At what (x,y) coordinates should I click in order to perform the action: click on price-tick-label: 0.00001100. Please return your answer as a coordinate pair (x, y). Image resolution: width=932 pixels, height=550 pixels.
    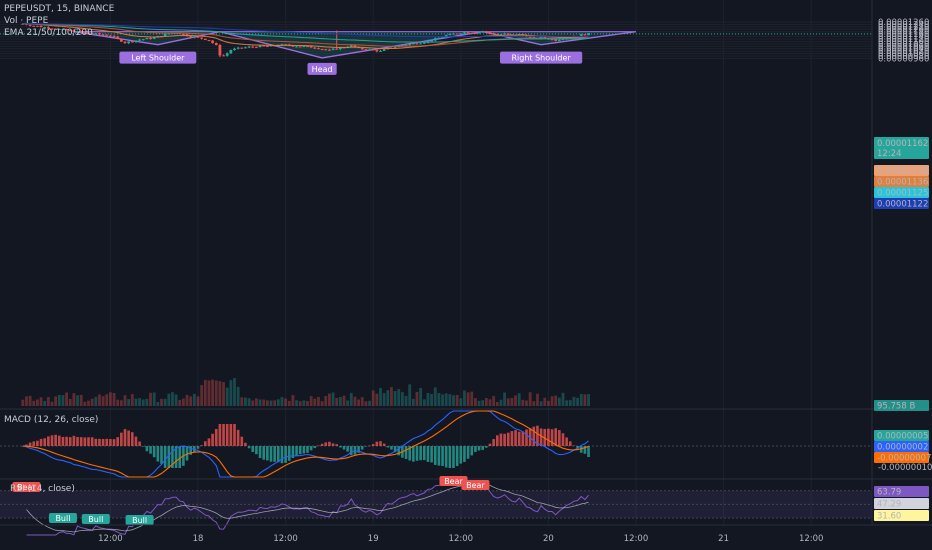
    Looking at the image, I should click on (903, 42).